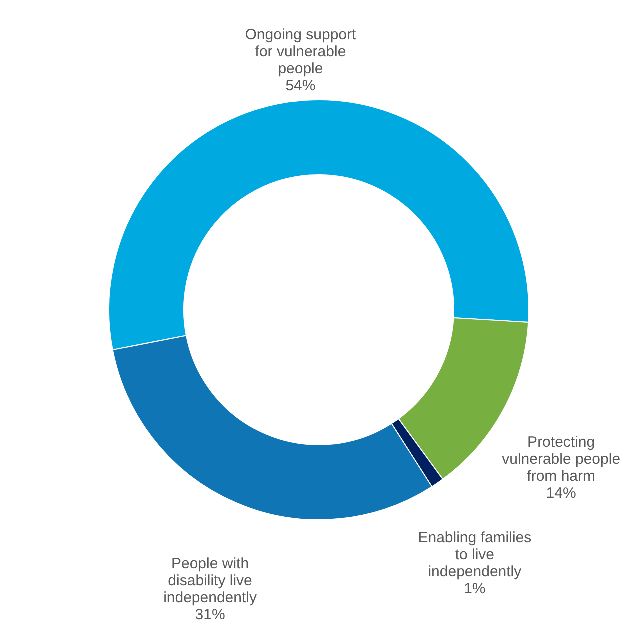 This screenshot has height=622, width=638. I want to click on slice-label: Protecting vulnerable people from harm, so click(561, 460).